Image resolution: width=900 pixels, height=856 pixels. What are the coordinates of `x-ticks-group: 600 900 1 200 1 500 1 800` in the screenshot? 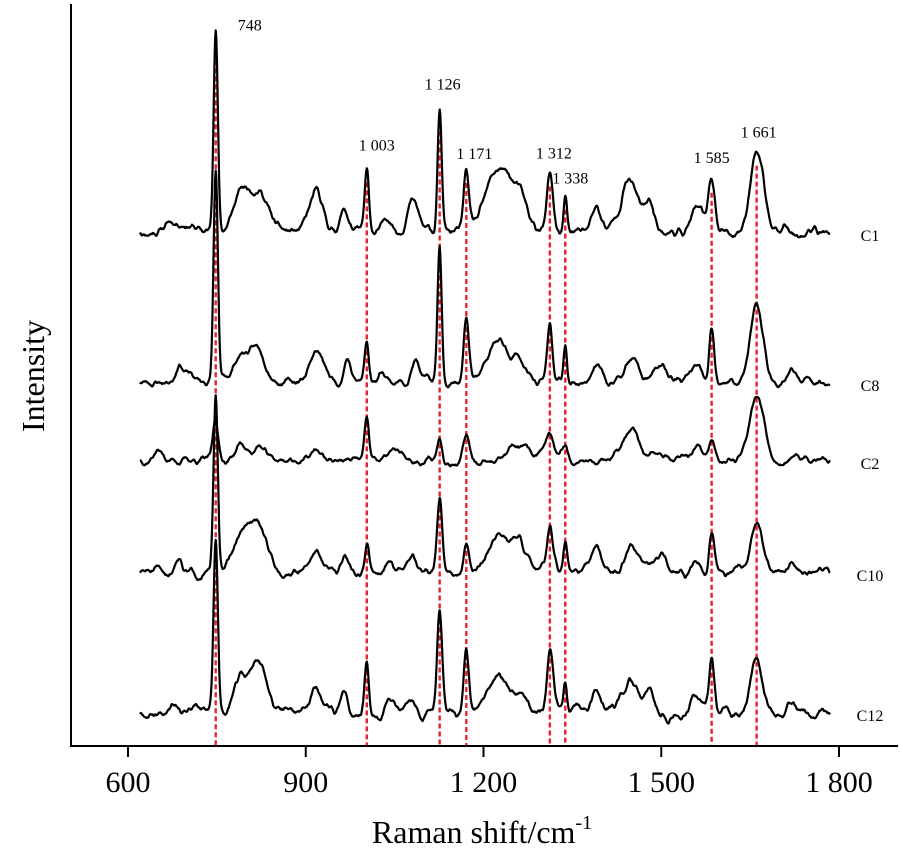 It's located at (489, 772).